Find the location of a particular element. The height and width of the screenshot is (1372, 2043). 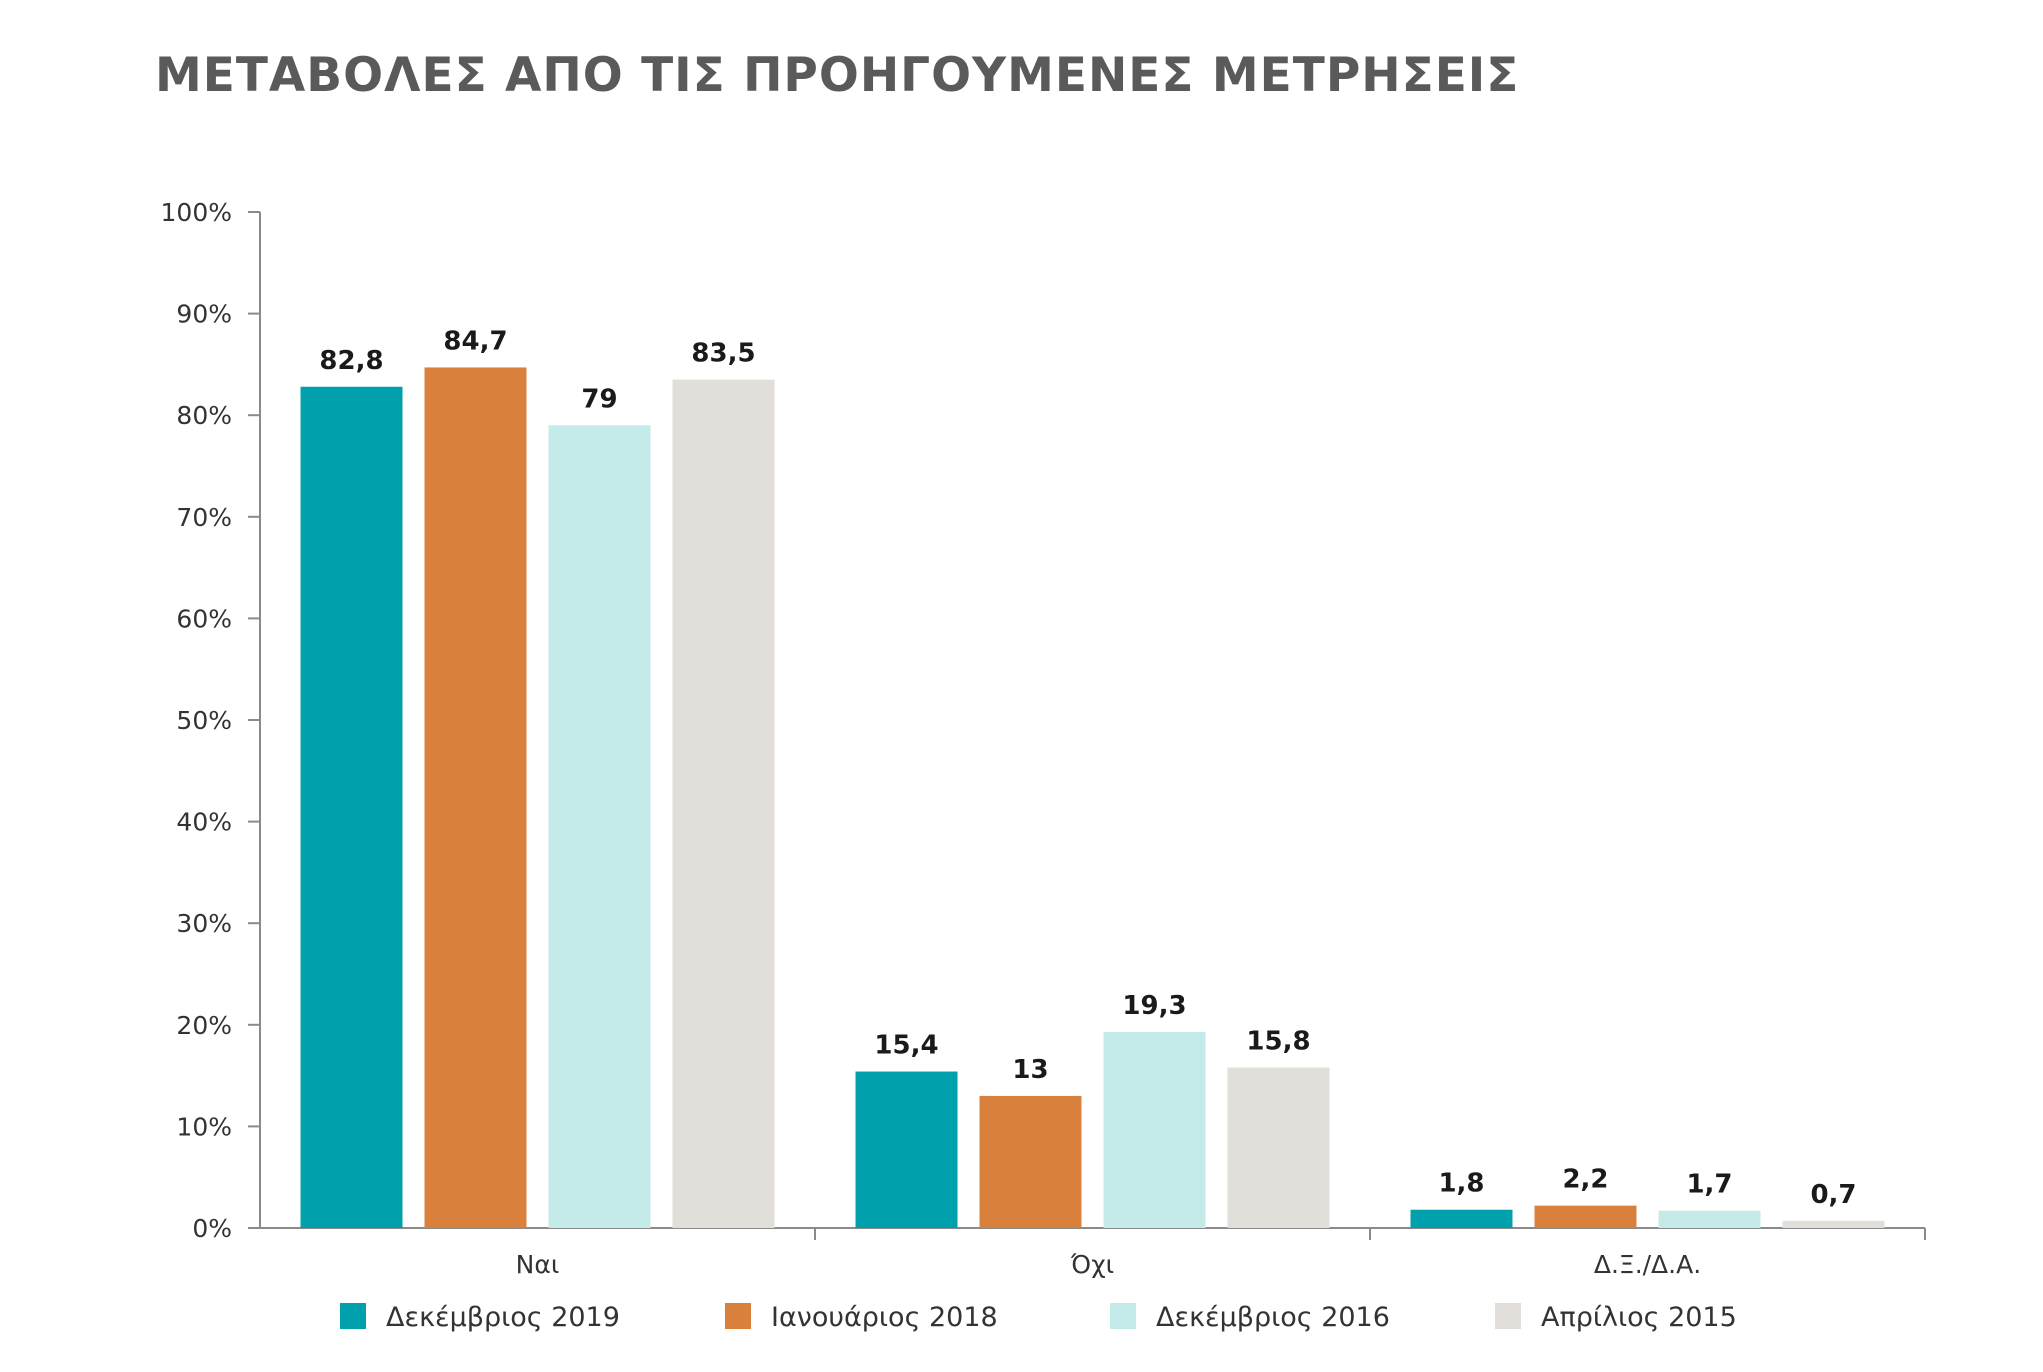

legend-label: Δεκέμβριος 2019 is located at coordinates (503, 1317).